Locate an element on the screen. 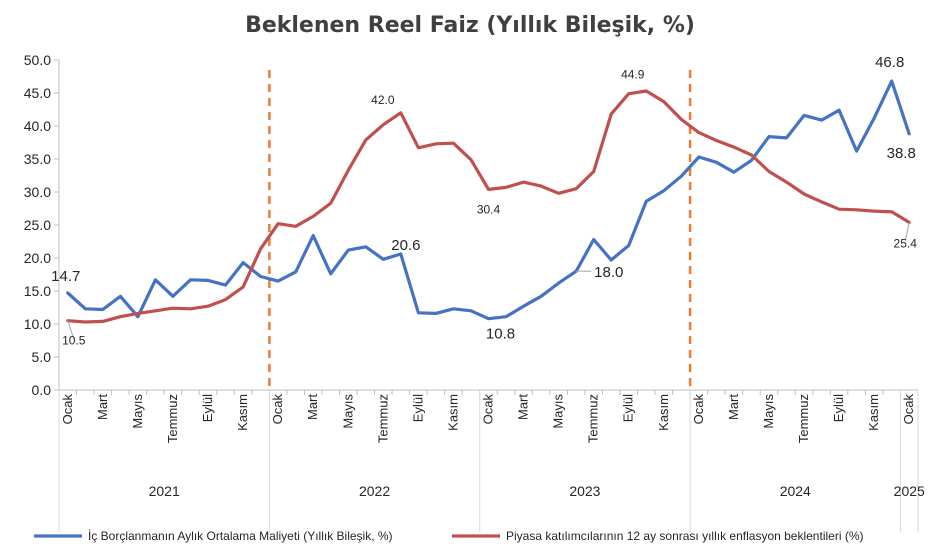 The height and width of the screenshot is (556, 941). year-label: 2022 is located at coordinates (374, 491).